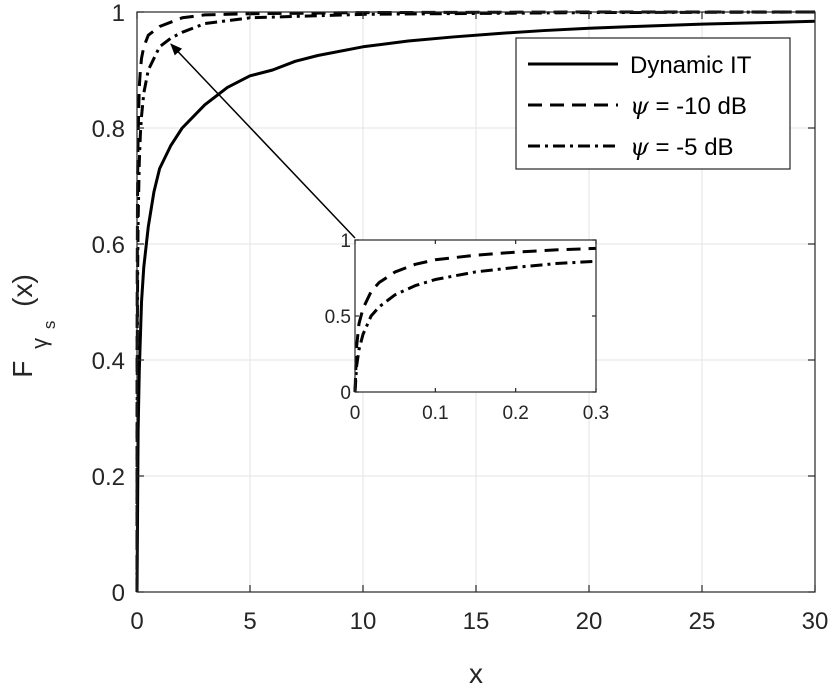 The image size is (830, 686). Describe the element at coordinates (108, 477) in the screenshot. I see `y-tick-label-1: 0.2` at that location.